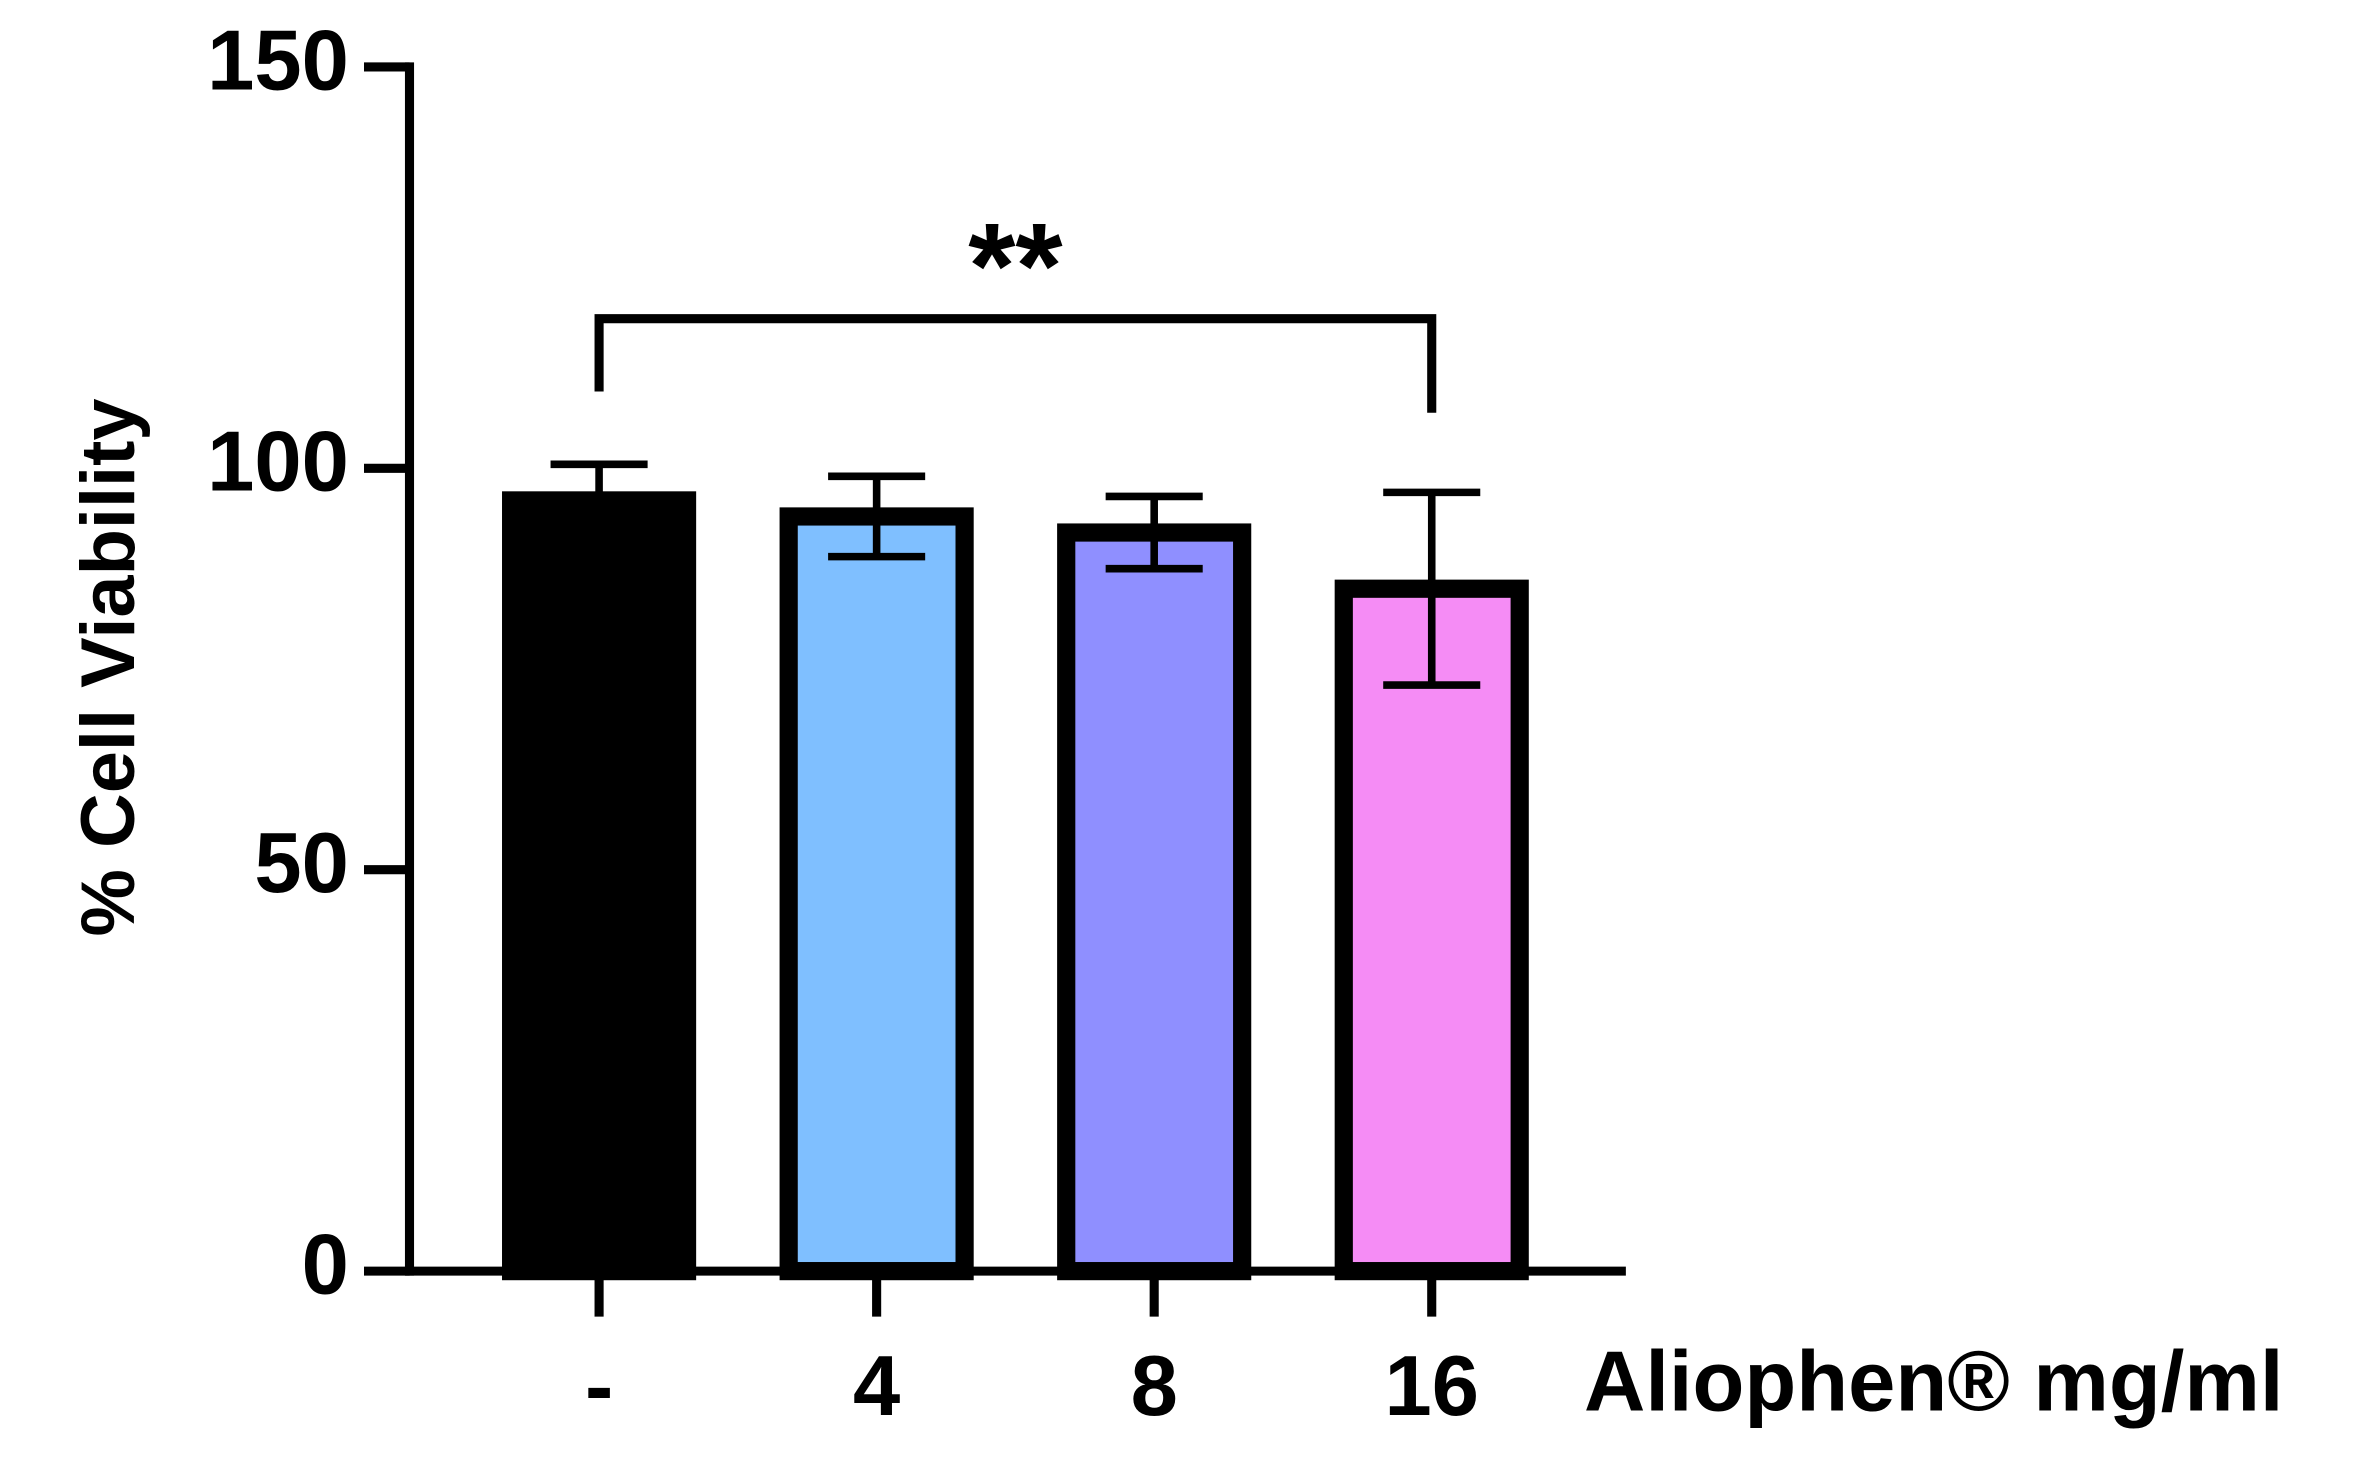 The image size is (2366, 1473). What do you see at coordinates (108, 667) in the screenshot?
I see `y-axis-label: % Cell Viability` at bounding box center [108, 667].